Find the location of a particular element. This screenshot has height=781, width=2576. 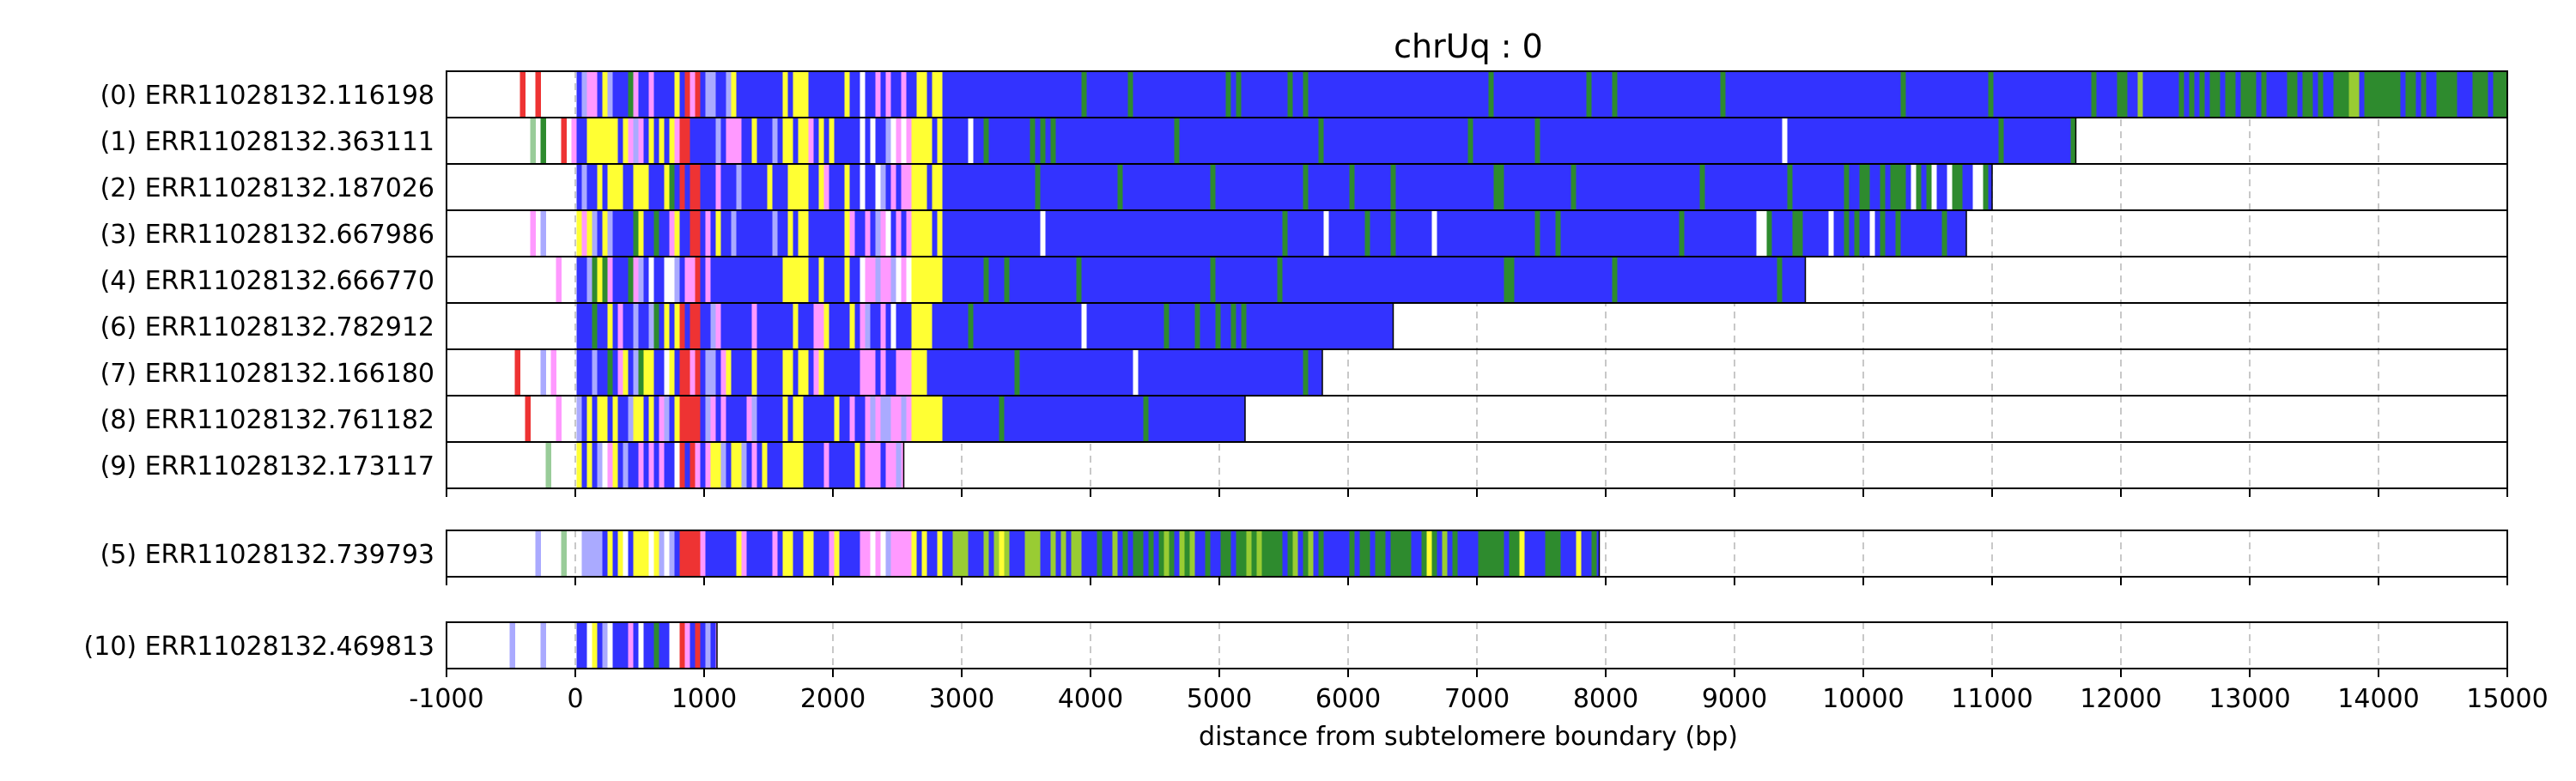

x-tick-label: 13000 is located at coordinates (2249, 699).